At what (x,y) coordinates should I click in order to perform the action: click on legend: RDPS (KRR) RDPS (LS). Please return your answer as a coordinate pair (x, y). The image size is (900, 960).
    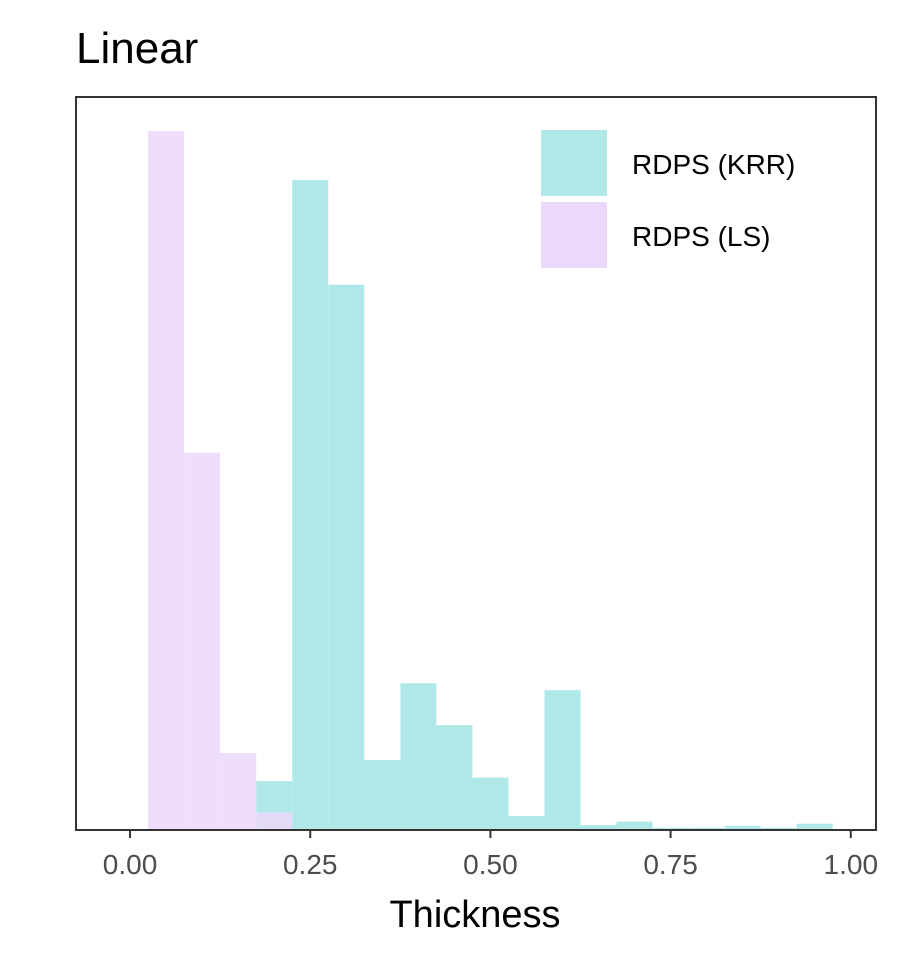
    Looking at the image, I should click on (668, 199).